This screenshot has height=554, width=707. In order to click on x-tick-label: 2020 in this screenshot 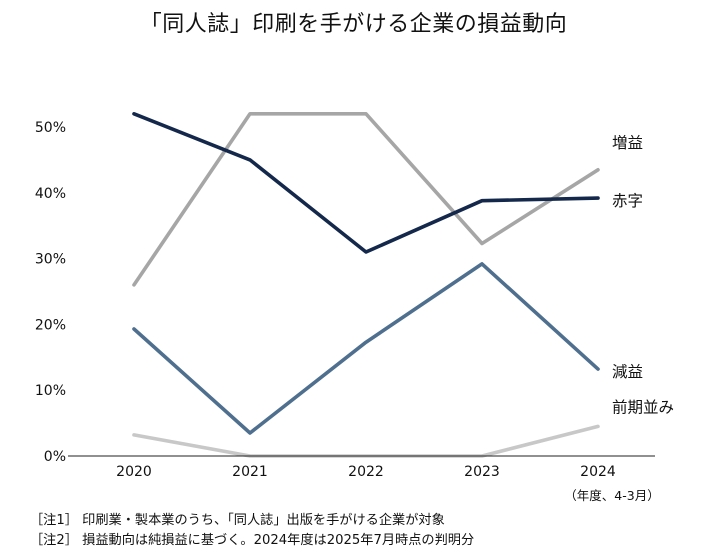, I will do `click(134, 472)`.